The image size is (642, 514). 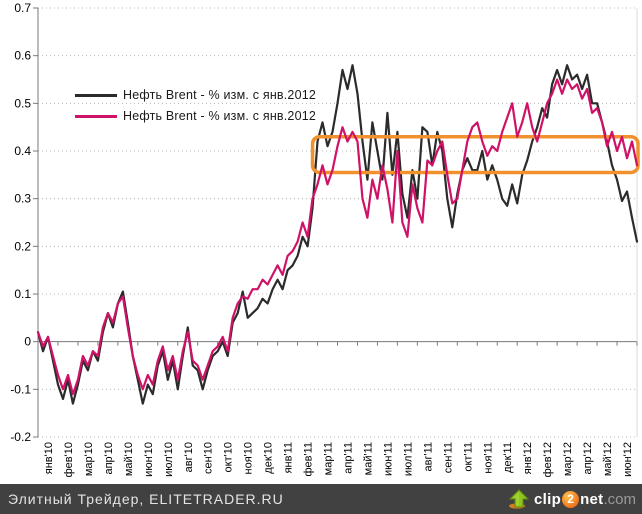 I want to click on svg-text: ноя'10, so click(x=249, y=458).